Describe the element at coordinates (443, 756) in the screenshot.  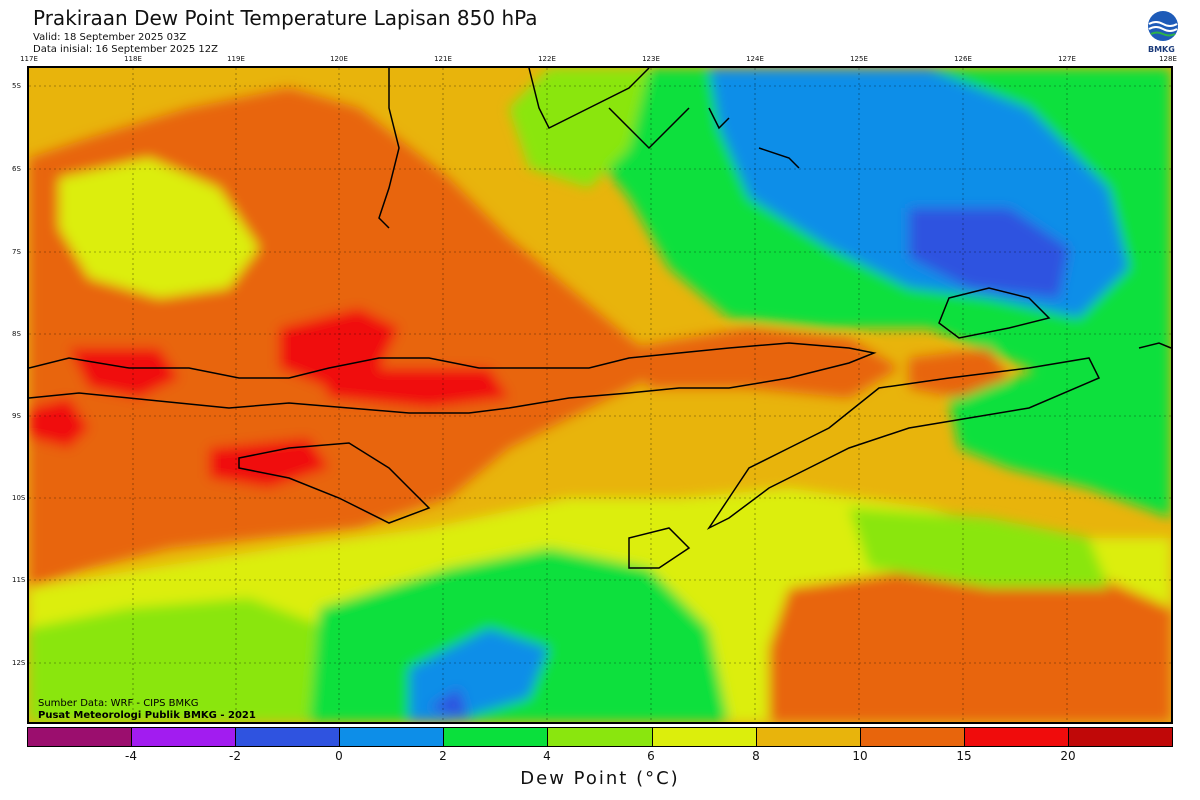
I see `colorbar-tick: 2` at that location.